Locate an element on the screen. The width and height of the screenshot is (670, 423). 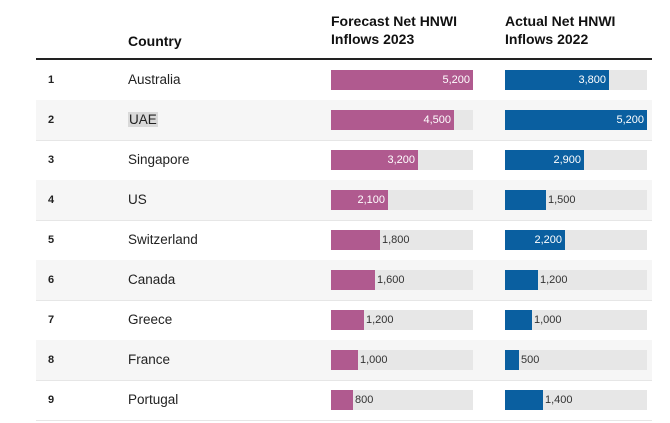
country-column-header: Country is located at coordinates (155, 41).